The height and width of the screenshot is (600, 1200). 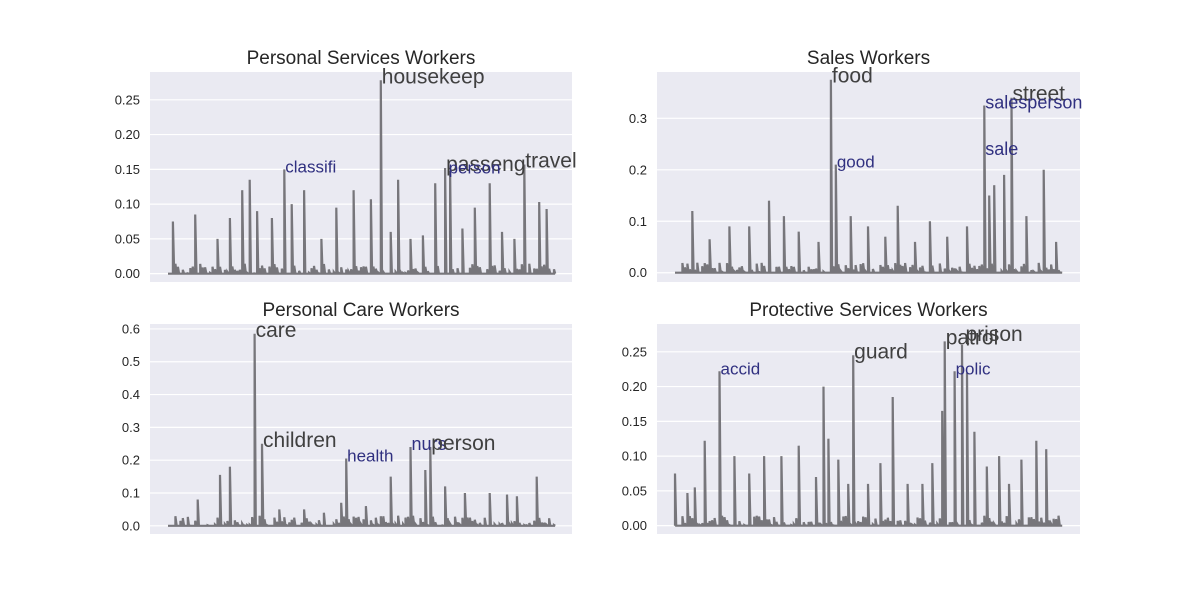 I want to click on annotation-label: good, so click(x=856, y=162).